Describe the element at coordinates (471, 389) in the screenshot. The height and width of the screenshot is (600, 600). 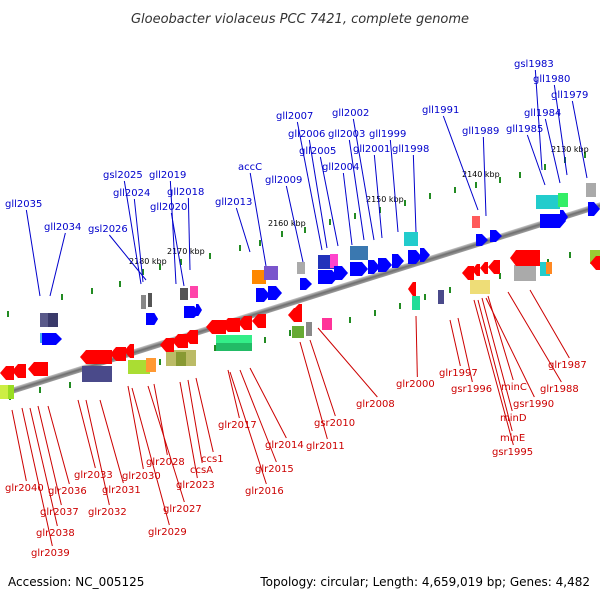
I see `gene-label: gsr1996` at that location.